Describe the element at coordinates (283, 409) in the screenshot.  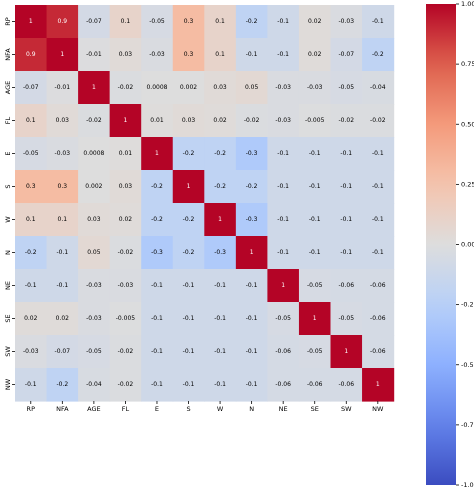
I see `x-axis-tick-label: NE` at that location.